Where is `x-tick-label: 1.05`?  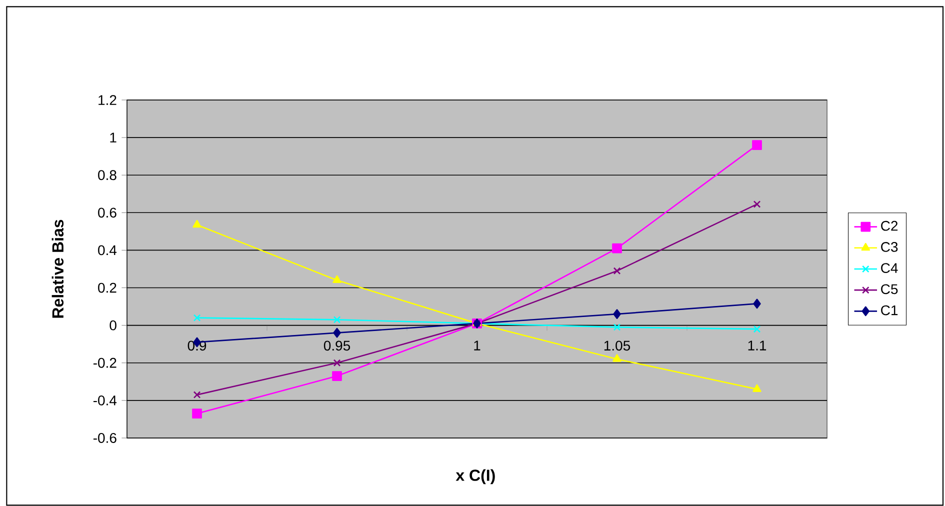
x-tick-label: 1.05 is located at coordinates (617, 345).